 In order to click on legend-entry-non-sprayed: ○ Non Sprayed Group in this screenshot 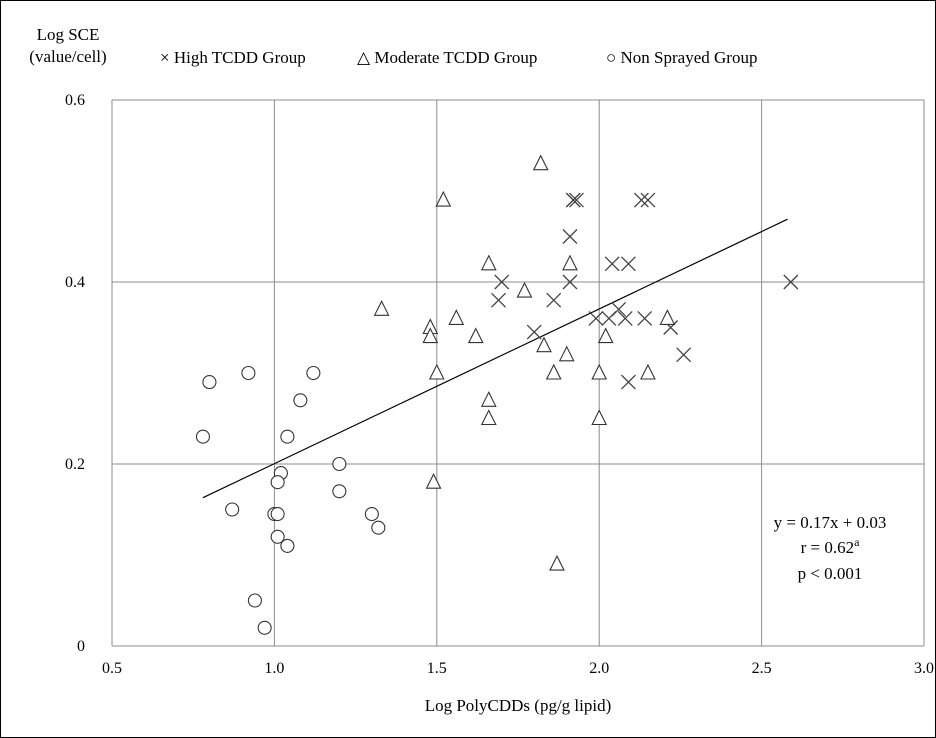, I will do `click(681, 57)`.